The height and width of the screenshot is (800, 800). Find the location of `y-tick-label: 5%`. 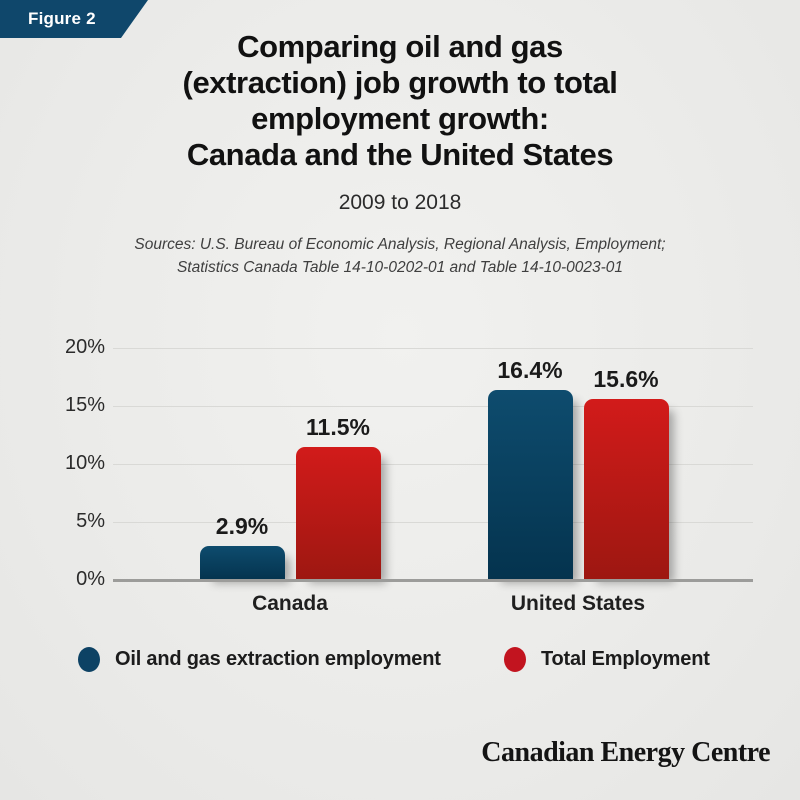

y-tick-label: 5% is located at coordinates (90, 521).